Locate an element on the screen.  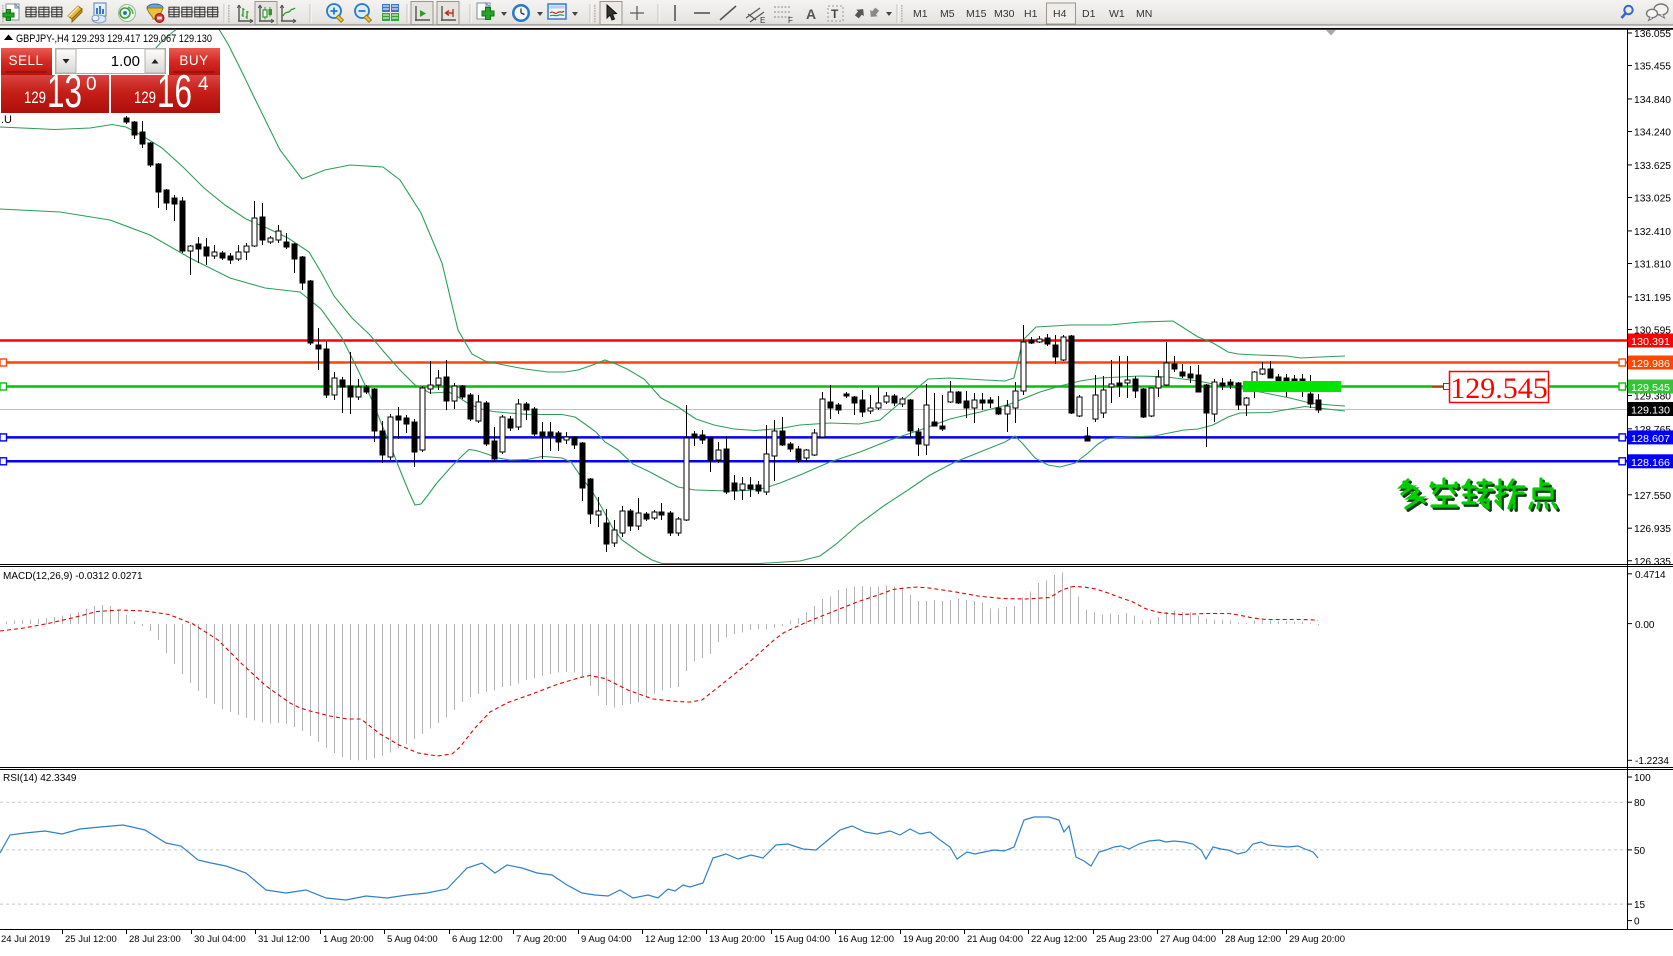
svg-text: 15 is located at coordinates (1640, 905).